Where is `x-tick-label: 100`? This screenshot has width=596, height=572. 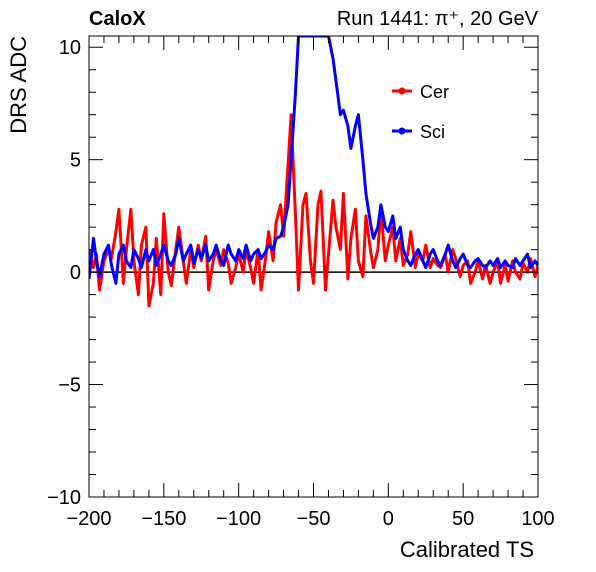
x-tick-label: 100 is located at coordinates (537, 519).